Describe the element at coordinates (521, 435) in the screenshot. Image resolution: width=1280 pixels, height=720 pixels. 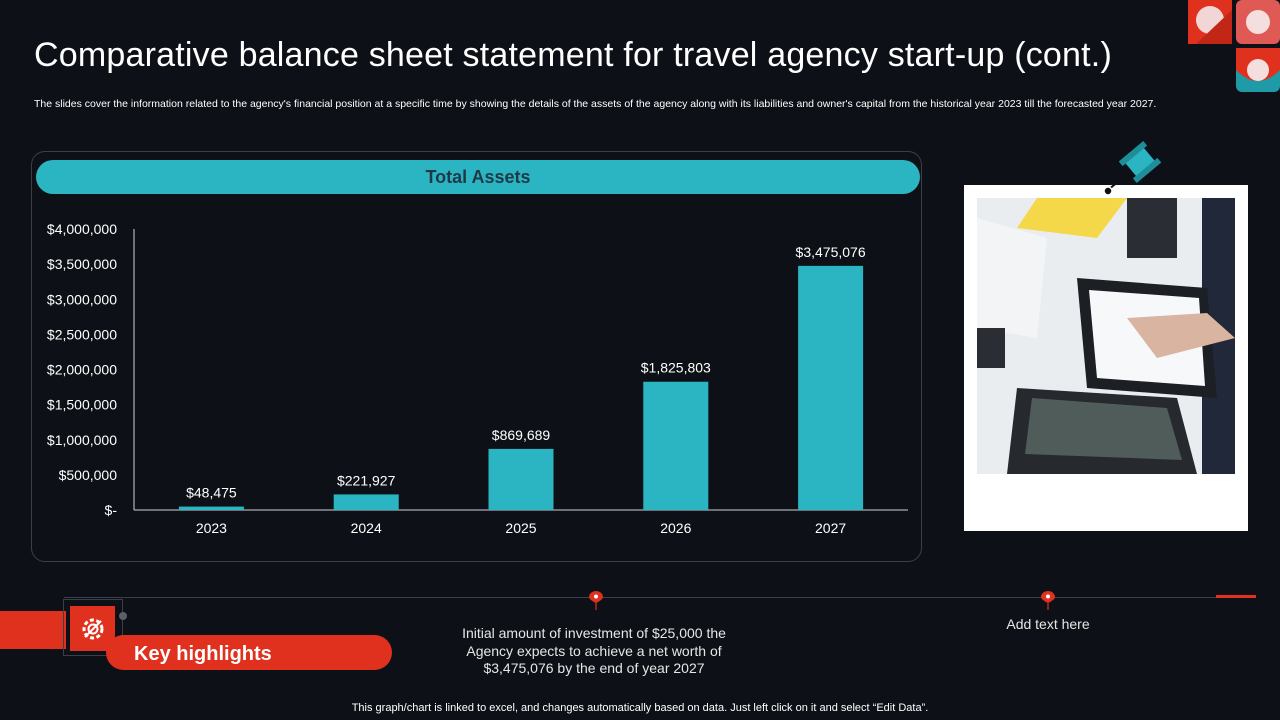
I see `bar-value-label: $869,689` at that location.